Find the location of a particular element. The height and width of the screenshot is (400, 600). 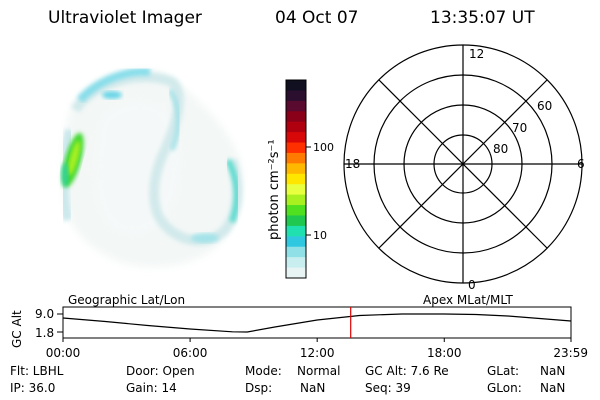

colorbar-tick-label-100: 100 is located at coordinates (323, 147).